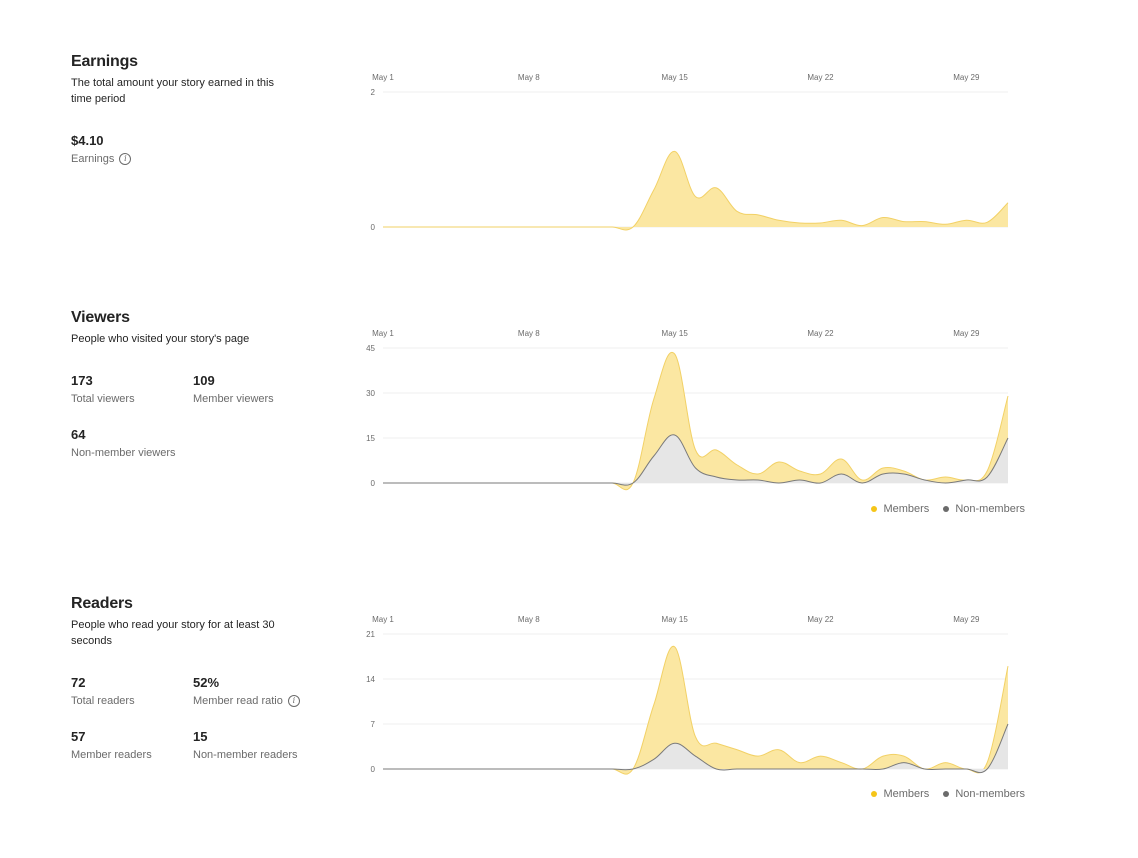 The height and width of the screenshot is (858, 1138). Describe the element at coordinates (370, 348) in the screenshot. I see `y-tick-label: 45` at that location.